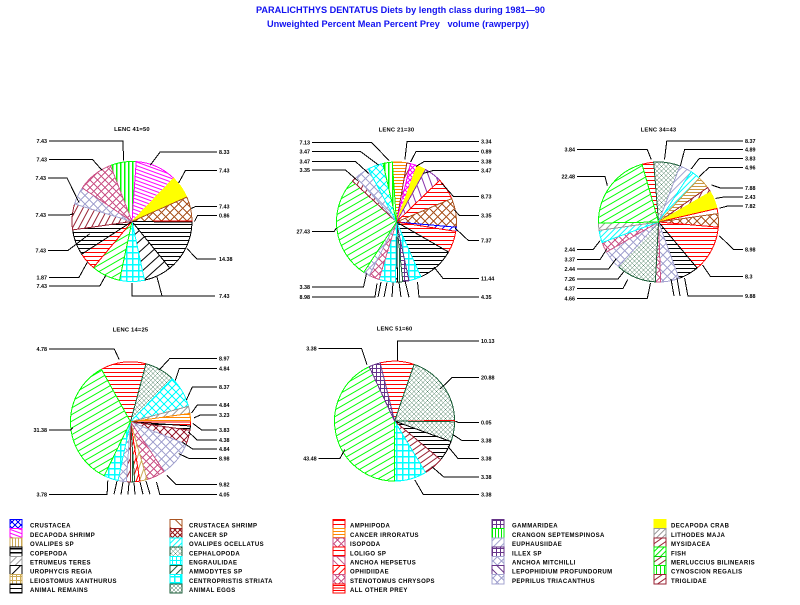 The image size is (800, 605). What do you see at coordinates (368, 554) in the screenshot?
I see `svg-text: LOLIGO SP` at bounding box center [368, 554].